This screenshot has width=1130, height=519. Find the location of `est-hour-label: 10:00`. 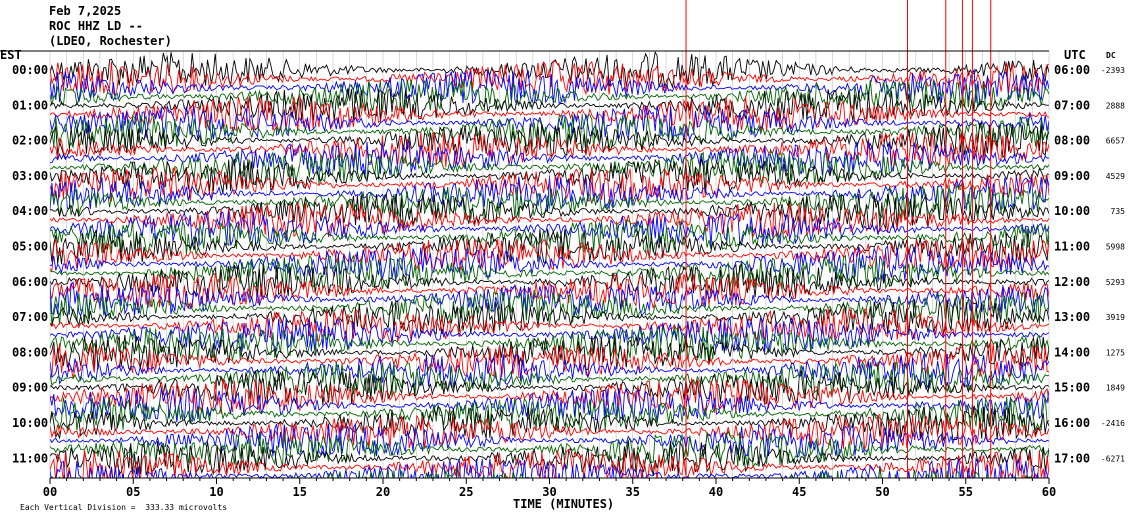

est-hour-label: 10:00 is located at coordinates (30, 423).